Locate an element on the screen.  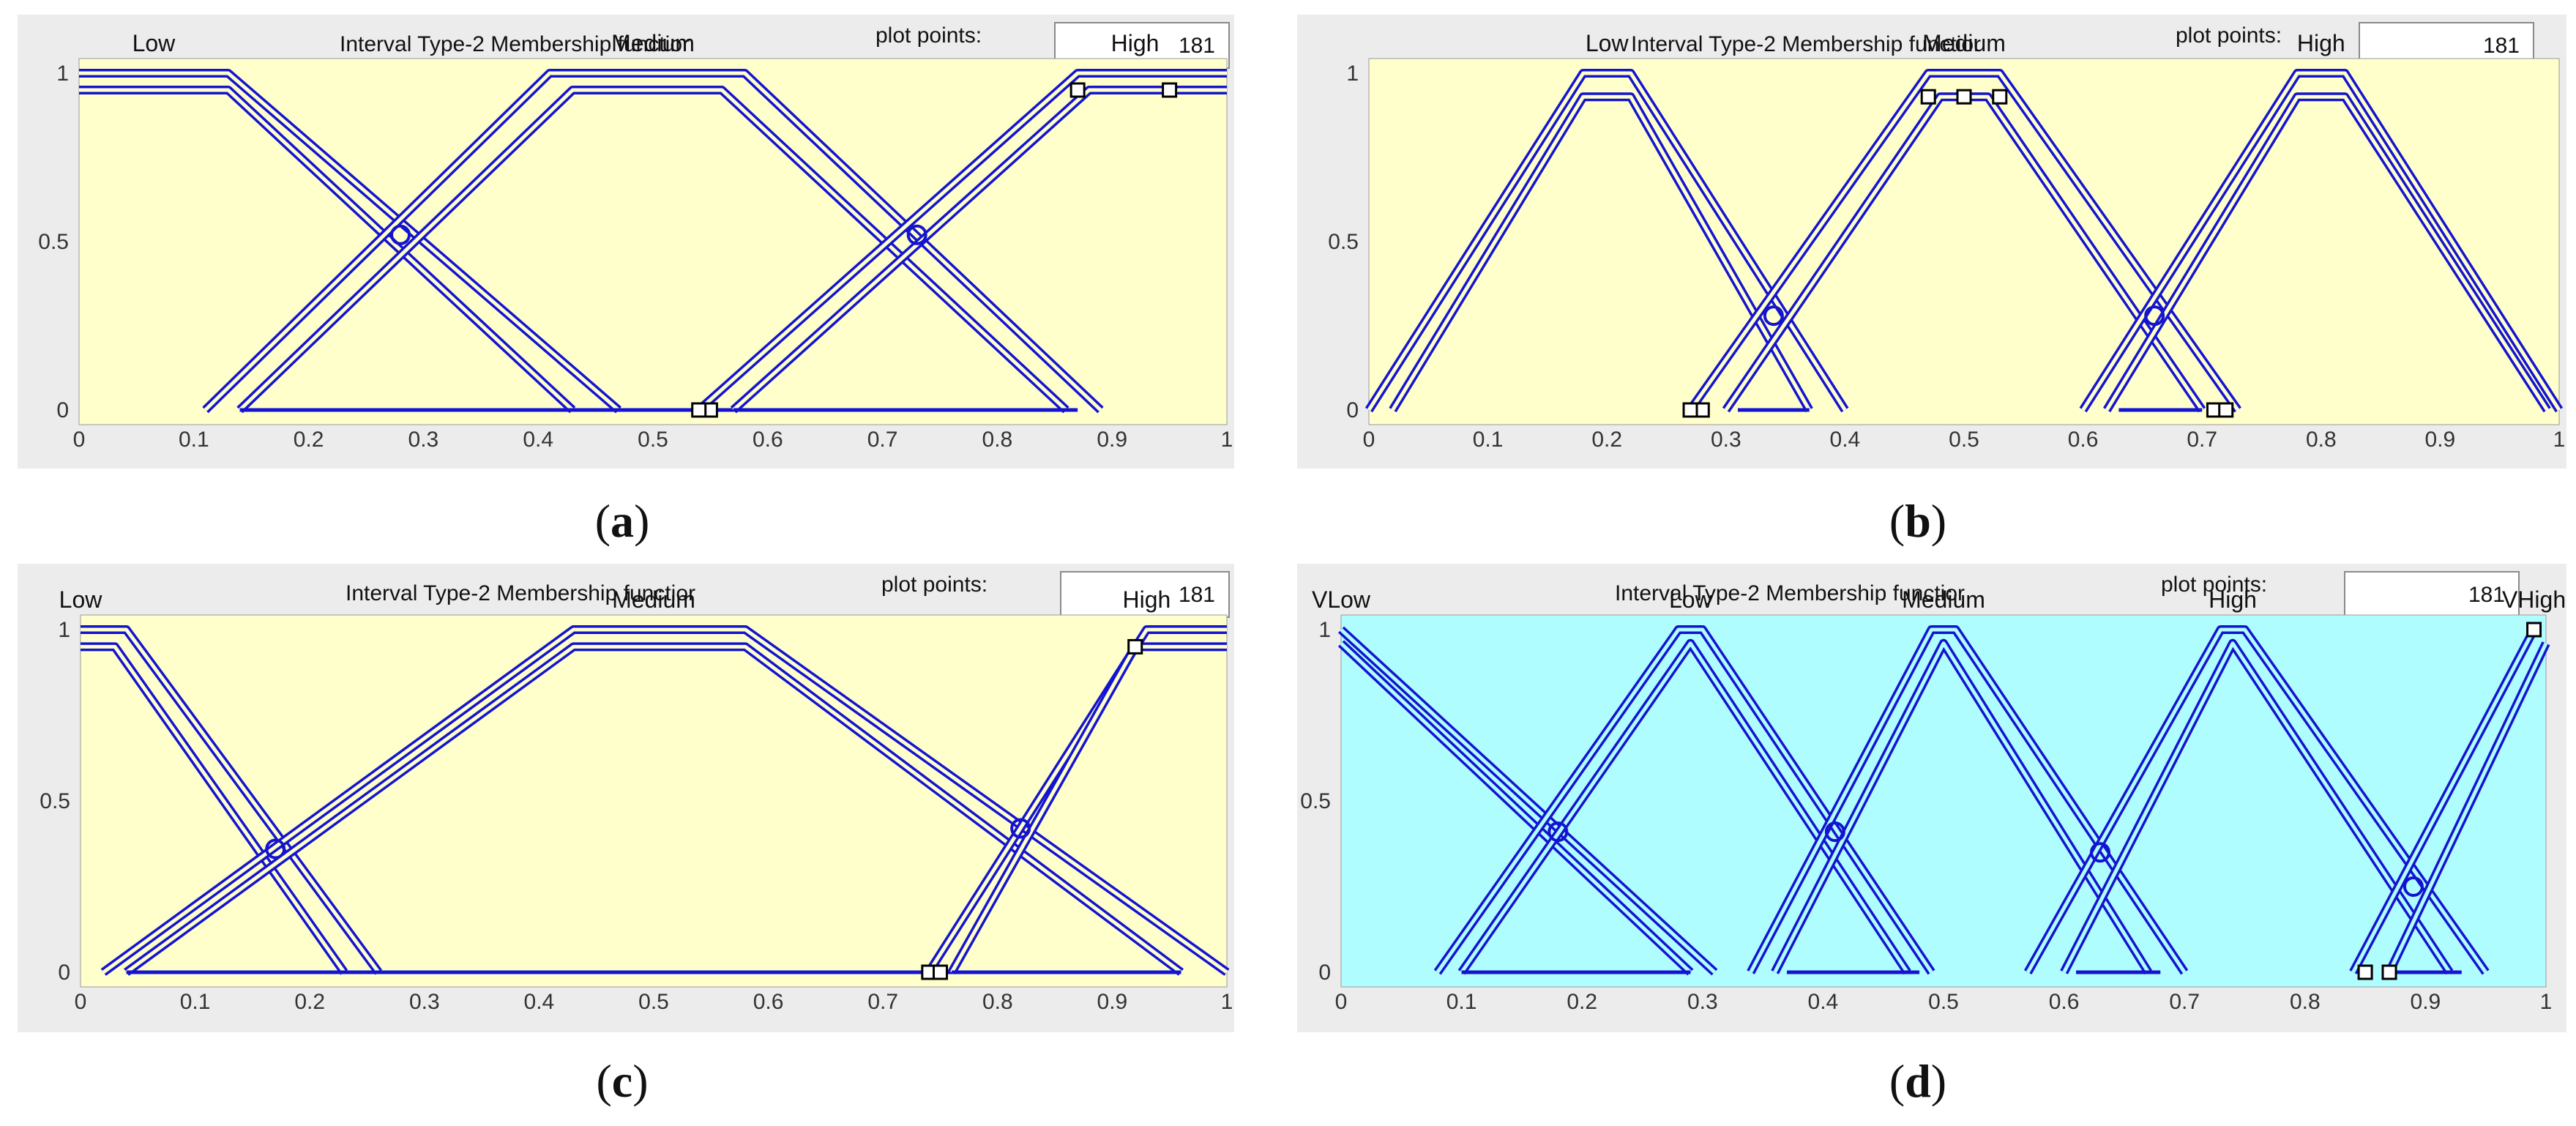
mf-high is located at coordinates (961, 242).